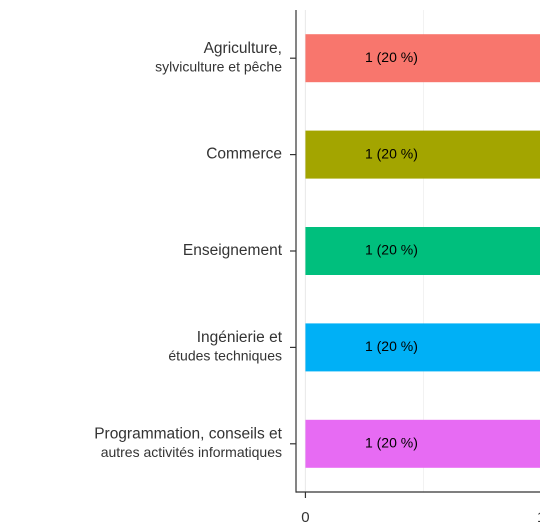 This screenshot has height=529, width=540. I want to click on y-tick-label: autres activités informatiques, so click(191, 452).